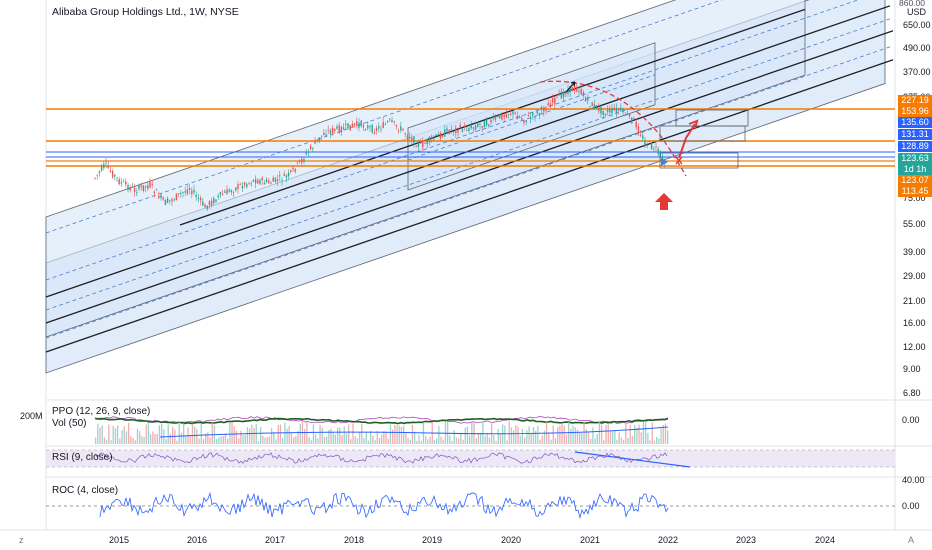  I want to click on price-label: 128.89, so click(915, 146).